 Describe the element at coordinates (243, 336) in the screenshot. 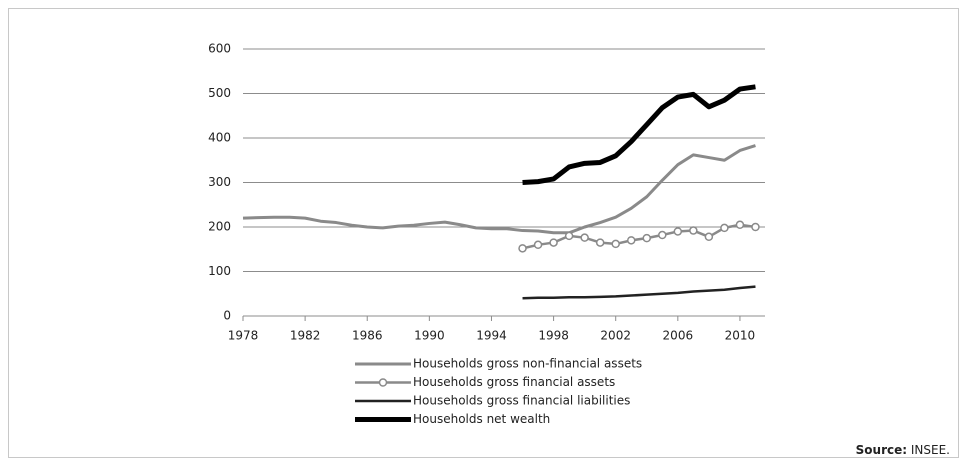

I see `x-tick-label: 1978` at that location.